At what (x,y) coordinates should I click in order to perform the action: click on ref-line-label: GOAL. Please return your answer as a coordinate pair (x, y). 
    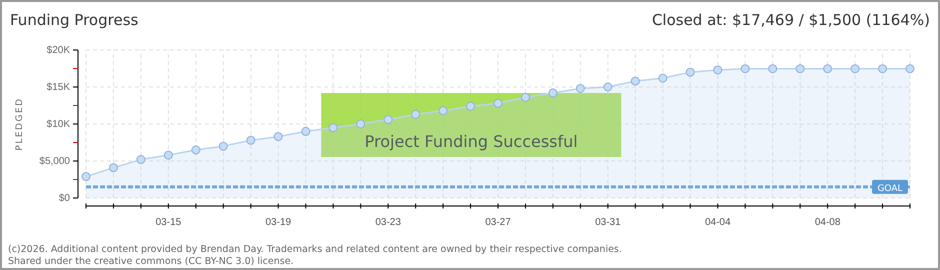
    Looking at the image, I should click on (890, 189).